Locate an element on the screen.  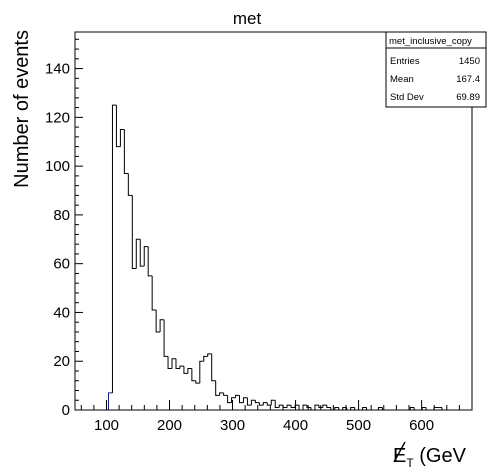
y-tick-label: 40 is located at coordinates (61, 312).